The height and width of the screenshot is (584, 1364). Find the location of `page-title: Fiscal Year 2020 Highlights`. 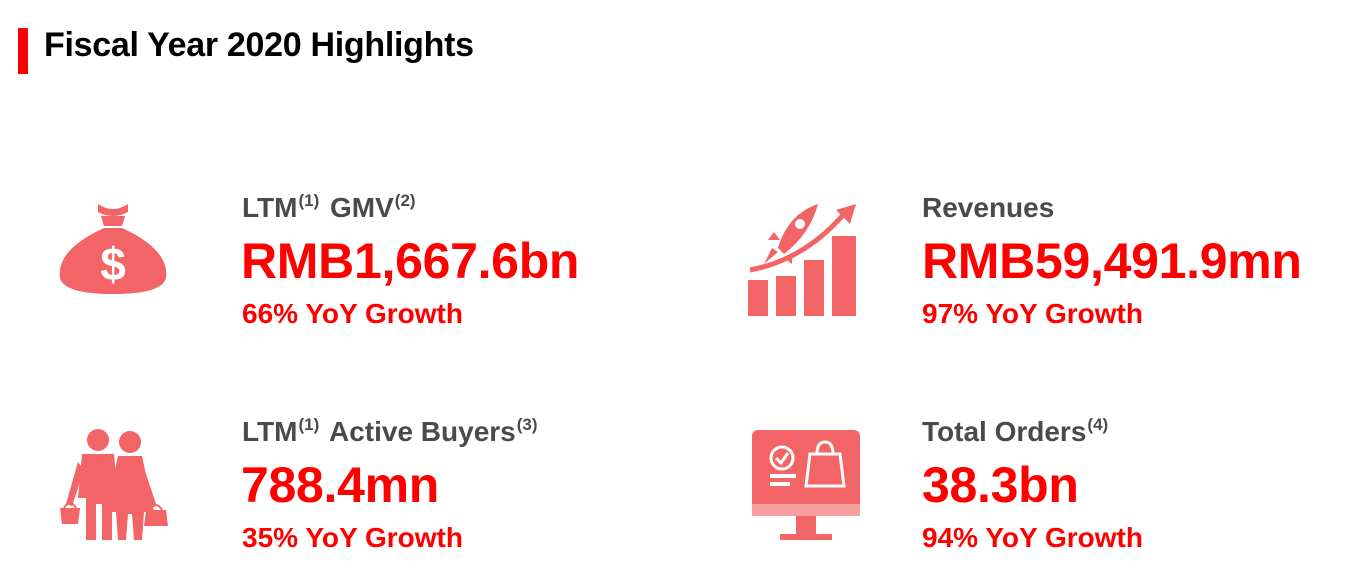

page-title: Fiscal Year 2020 Highlights is located at coordinates (259, 45).